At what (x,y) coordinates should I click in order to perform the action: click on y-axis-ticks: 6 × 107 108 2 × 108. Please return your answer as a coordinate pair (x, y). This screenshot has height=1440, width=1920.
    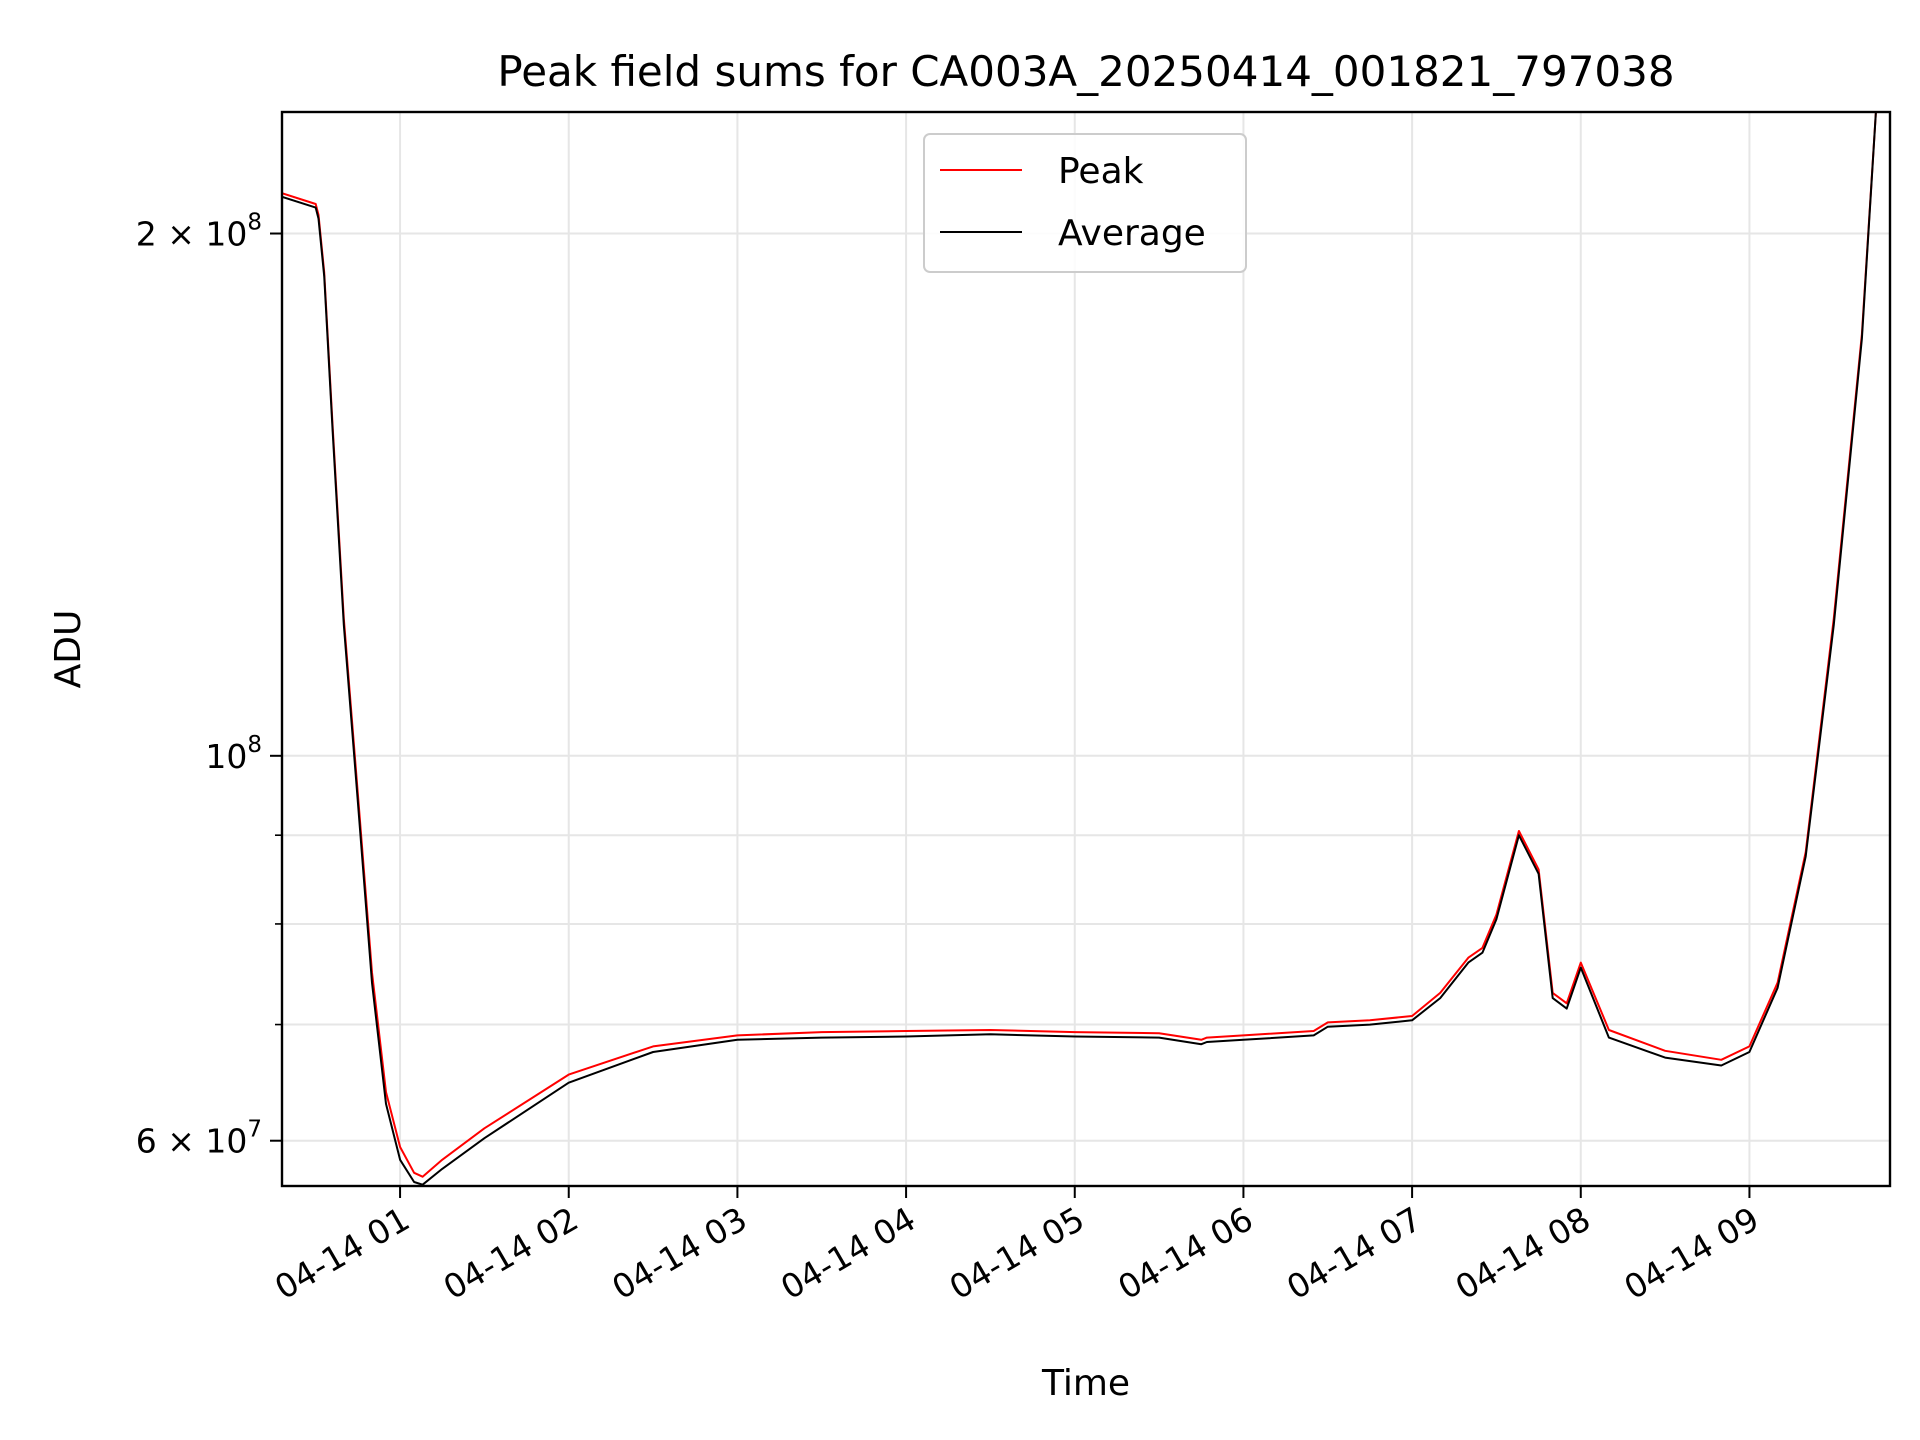
    Looking at the image, I should click on (209, 685).